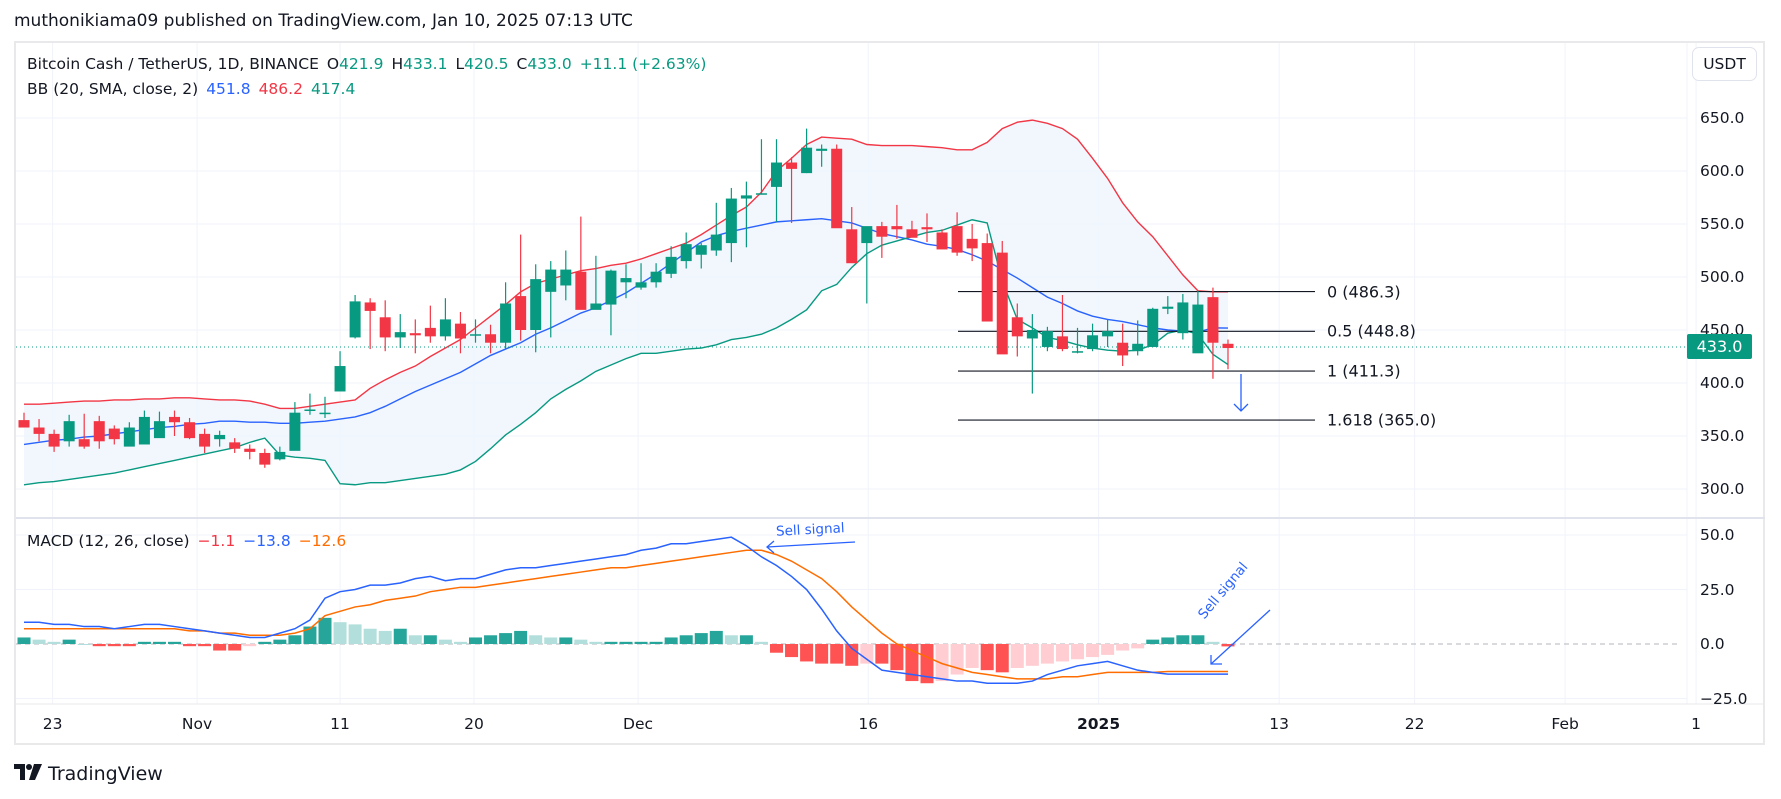 Image resolution: width=1781 pixels, height=799 pixels. I want to click on bb-label: BB (20, SMA, close, 2), so click(113, 89).